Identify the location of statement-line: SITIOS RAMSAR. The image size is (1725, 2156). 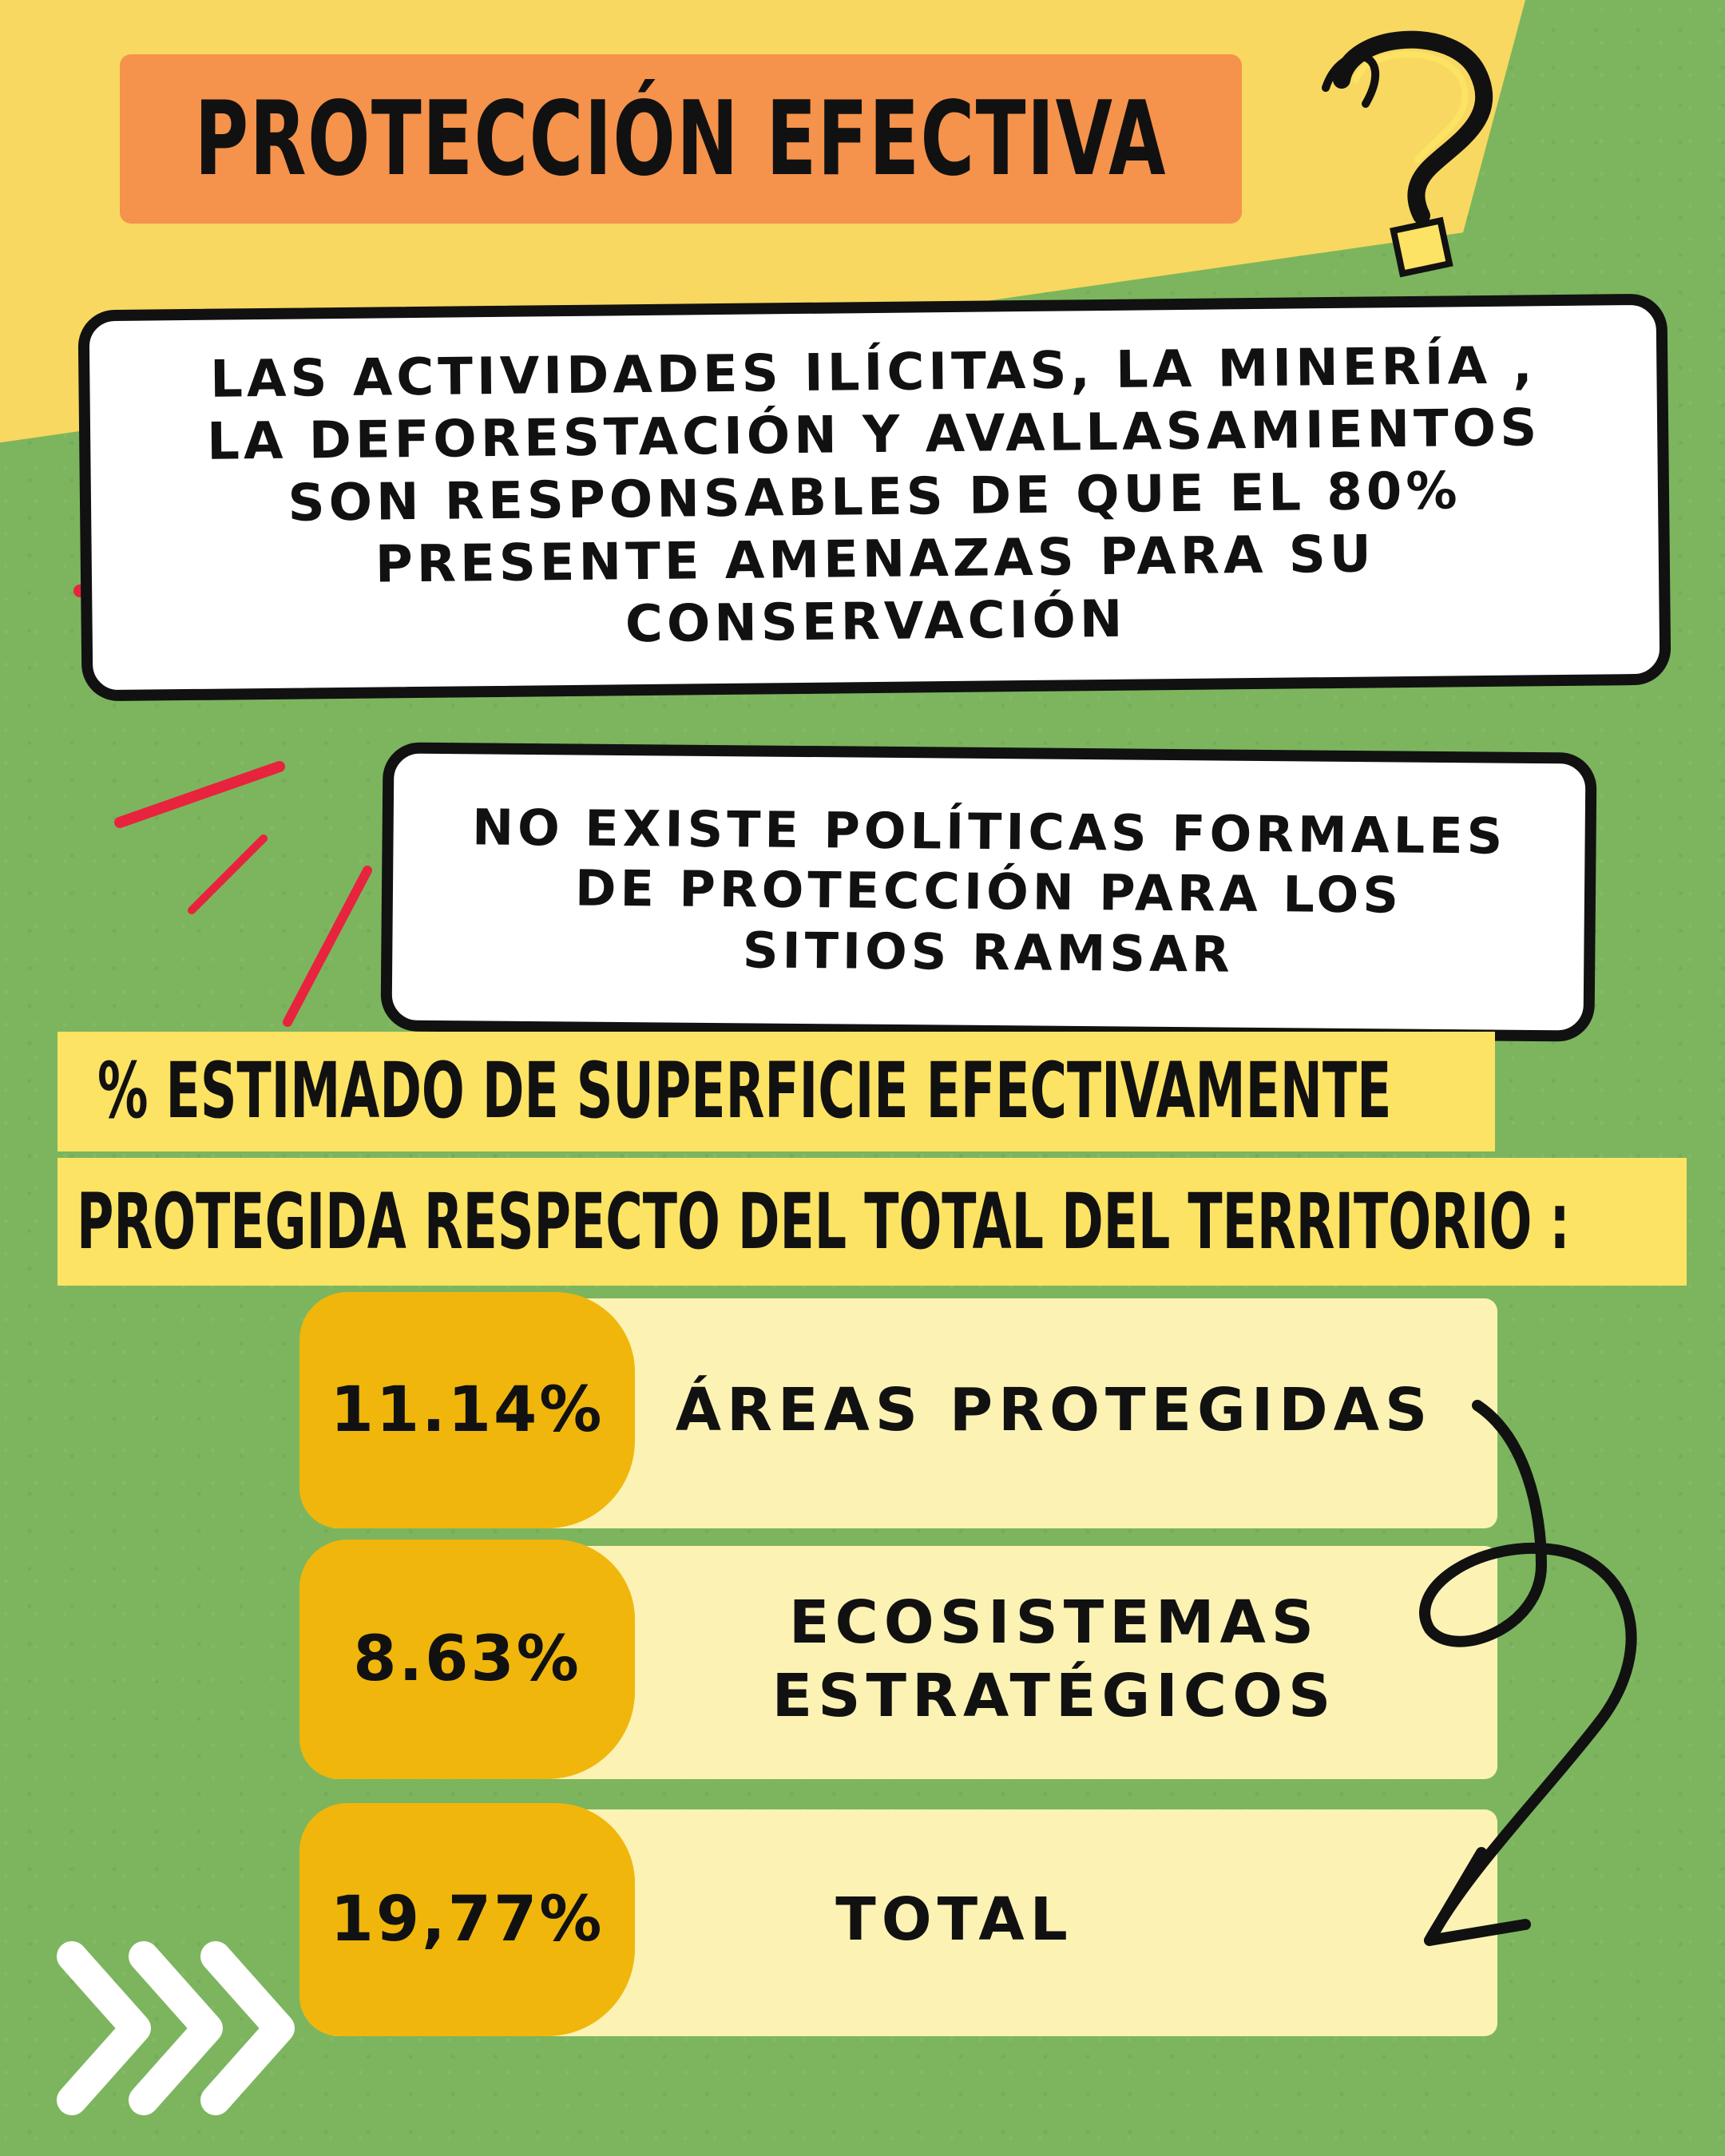
(989, 952).